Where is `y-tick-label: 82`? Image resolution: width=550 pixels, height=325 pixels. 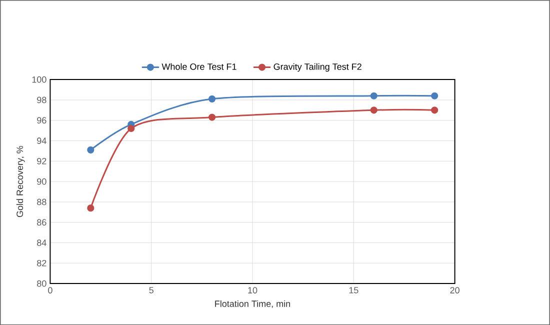
y-tick-label: 82 is located at coordinates (41, 263).